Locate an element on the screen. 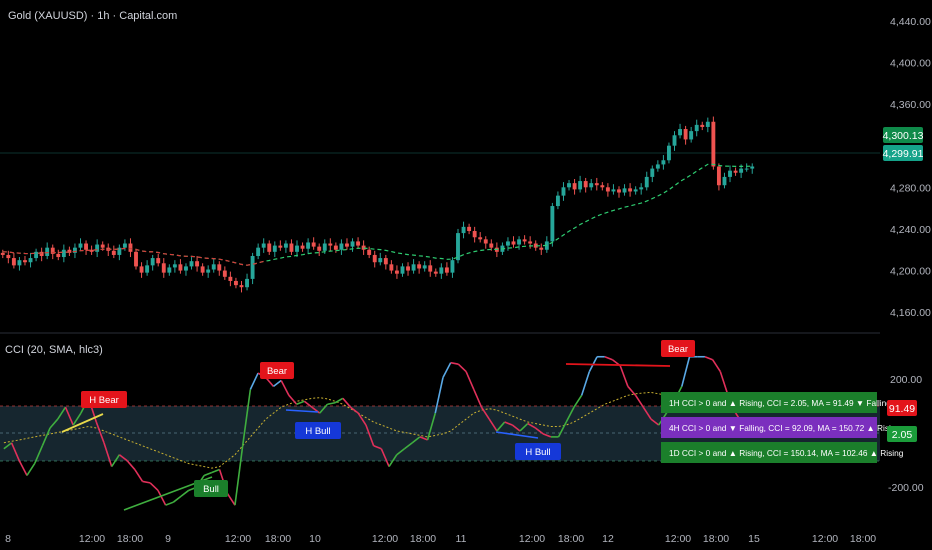 The image size is (932, 550). cci-axis: 200.00 -200.00 91.49 2.05 is located at coordinates (905, 434).